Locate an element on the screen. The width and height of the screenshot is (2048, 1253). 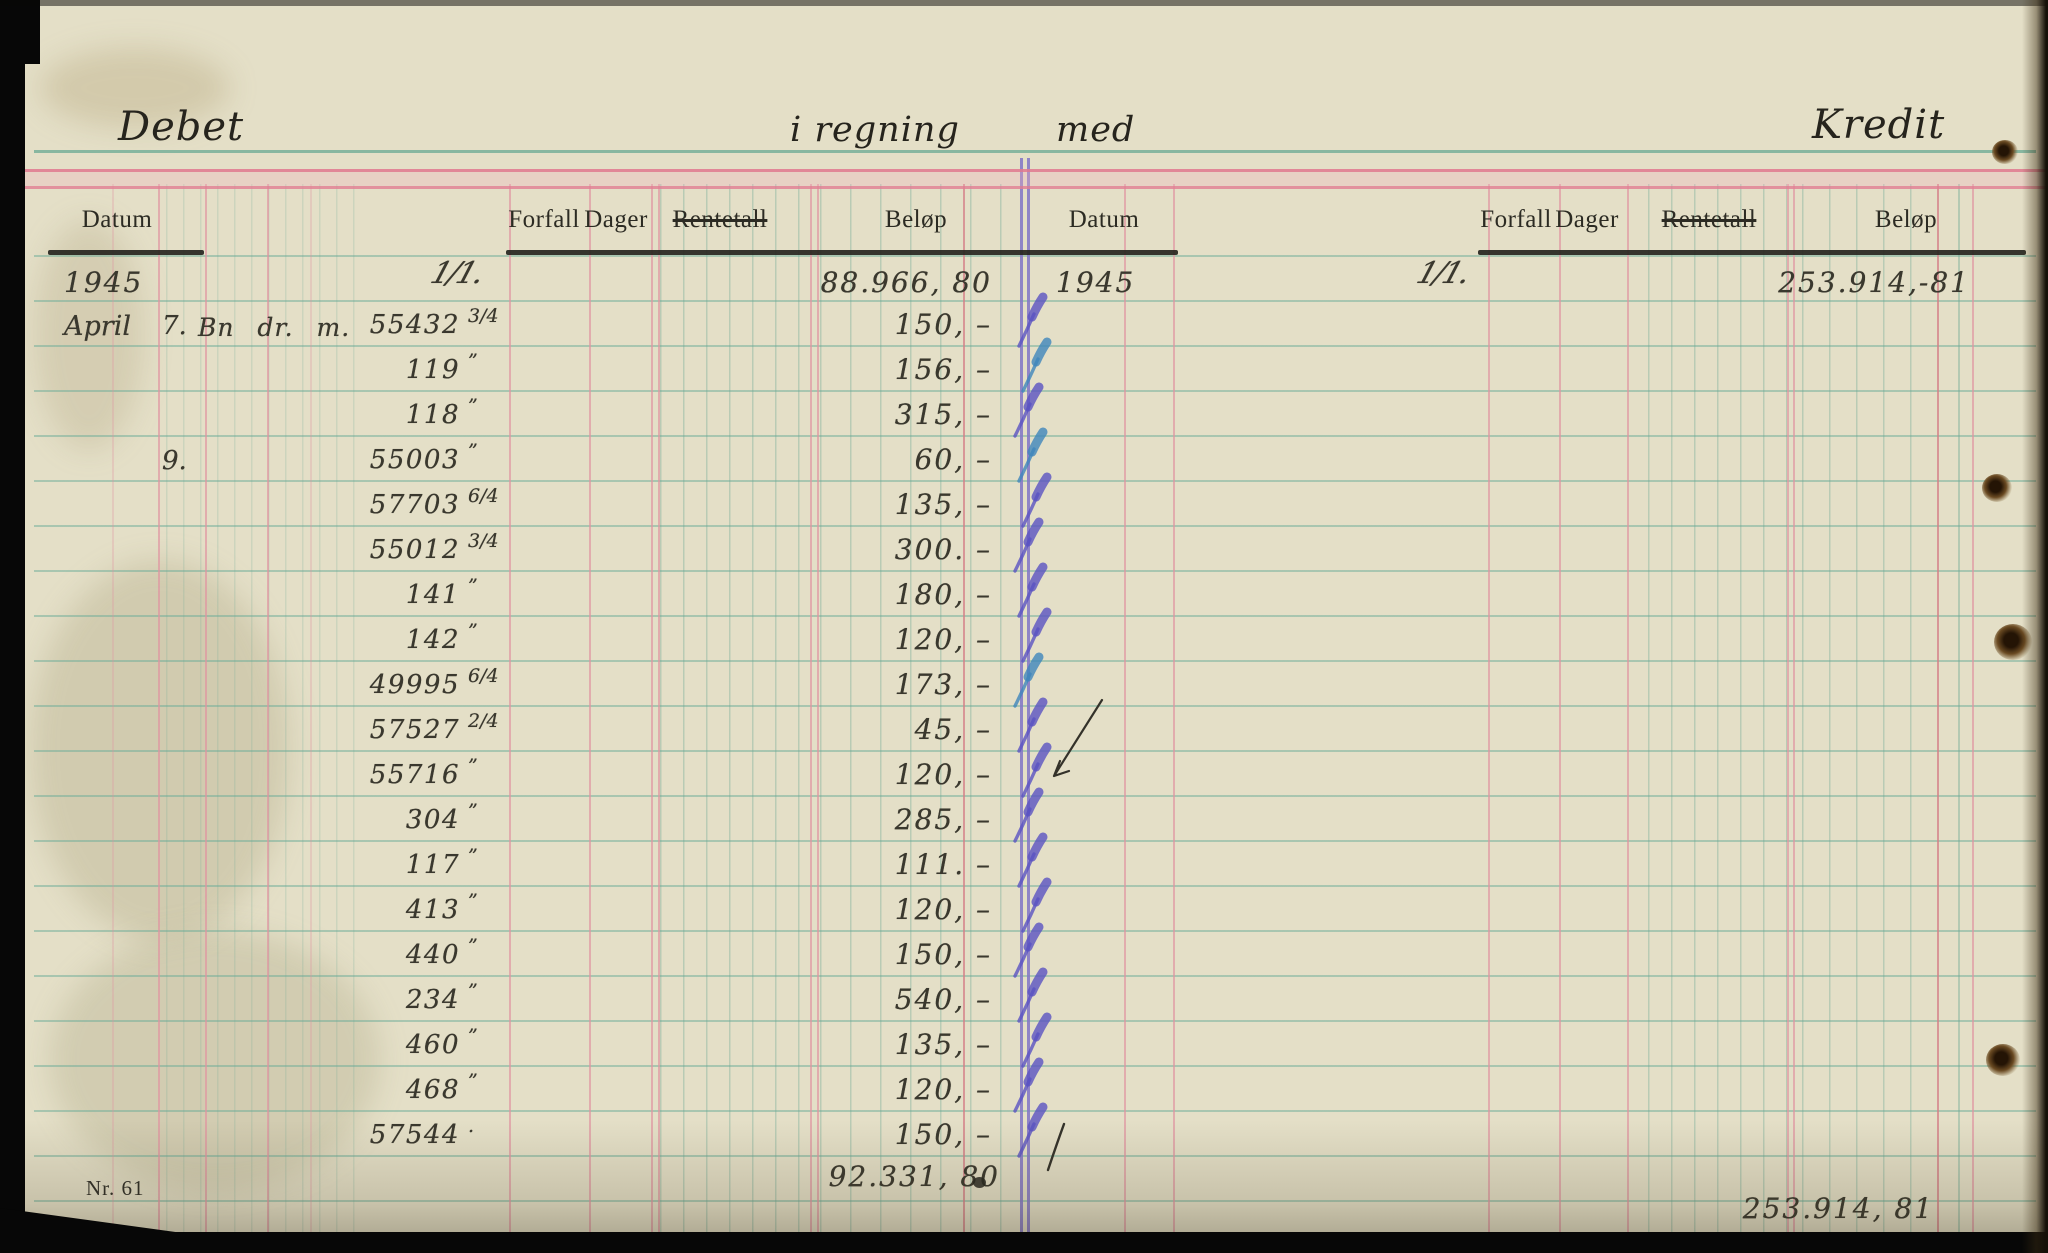
ledger-entry-row: 119 ” 156, – is located at coordinates (1024, 372).